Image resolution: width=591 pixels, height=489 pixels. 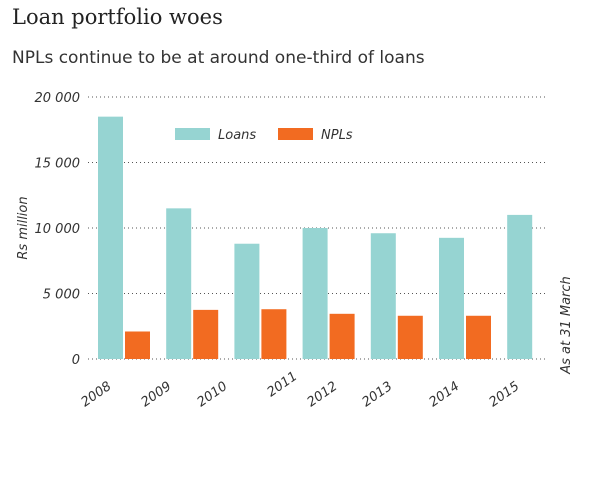 What do you see at coordinates (237, 135) in the screenshot?
I see `legend-label: Loans` at bounding box center [237, 135].